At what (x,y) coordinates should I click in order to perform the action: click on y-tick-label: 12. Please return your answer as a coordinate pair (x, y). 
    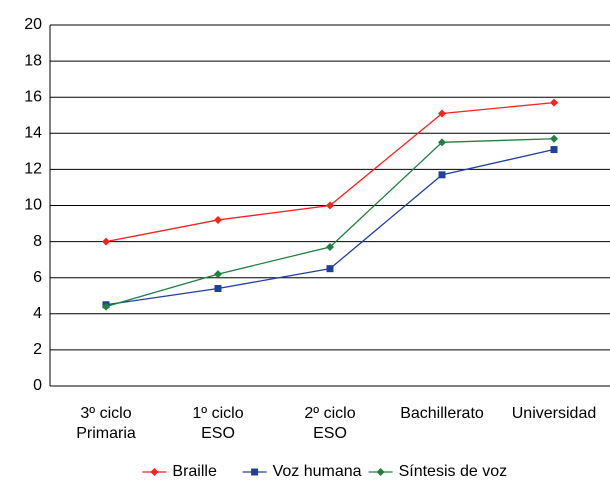
    Looking at the image, I should click on (33, 169).